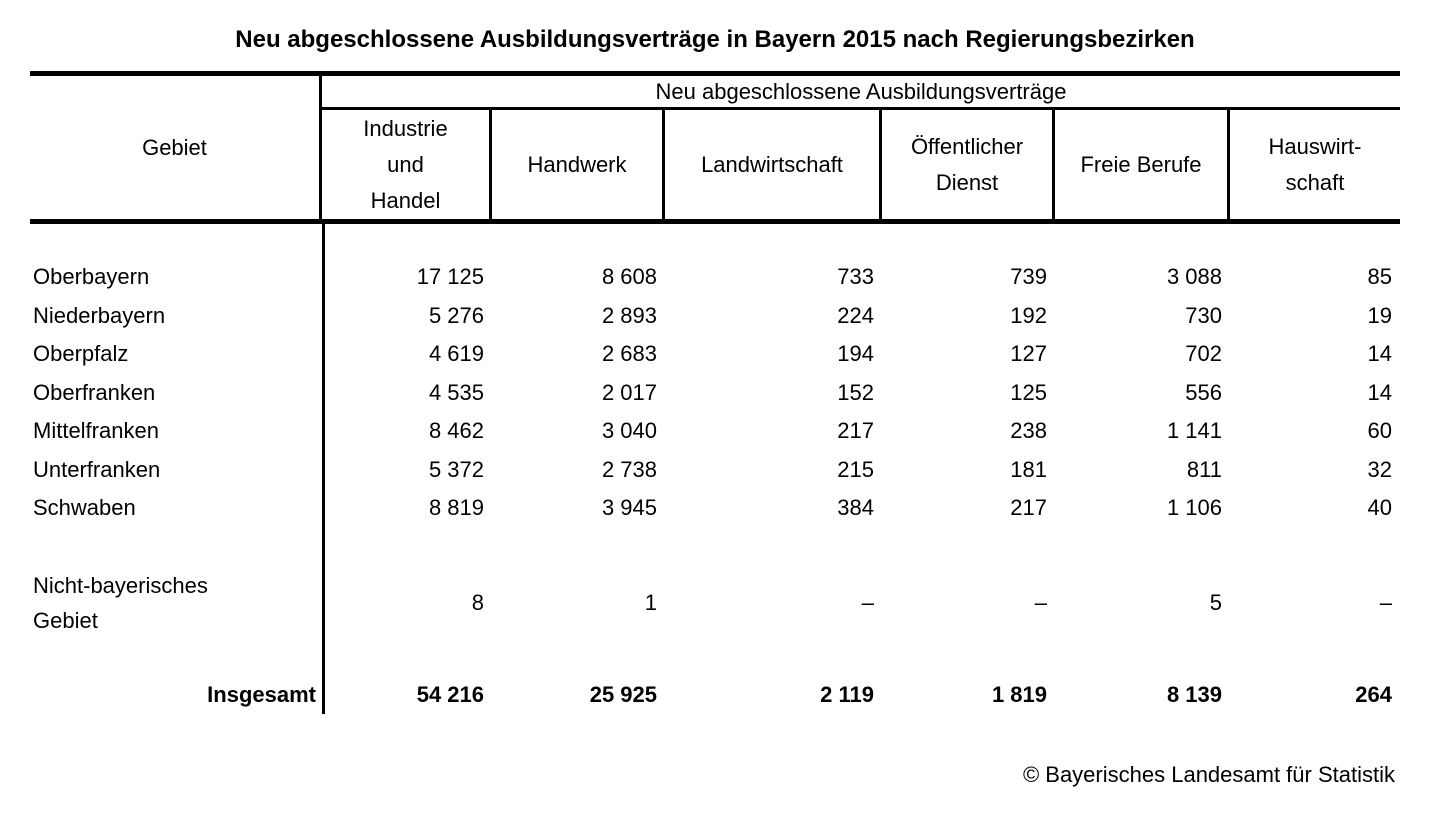 The height and width of the screenshot is (821, 1437). What do you see at coordinates (120, 602) in the screenshot?
I see `row-label: Nicht-bayerisches Gebiet` at bounding box center [120, 602].